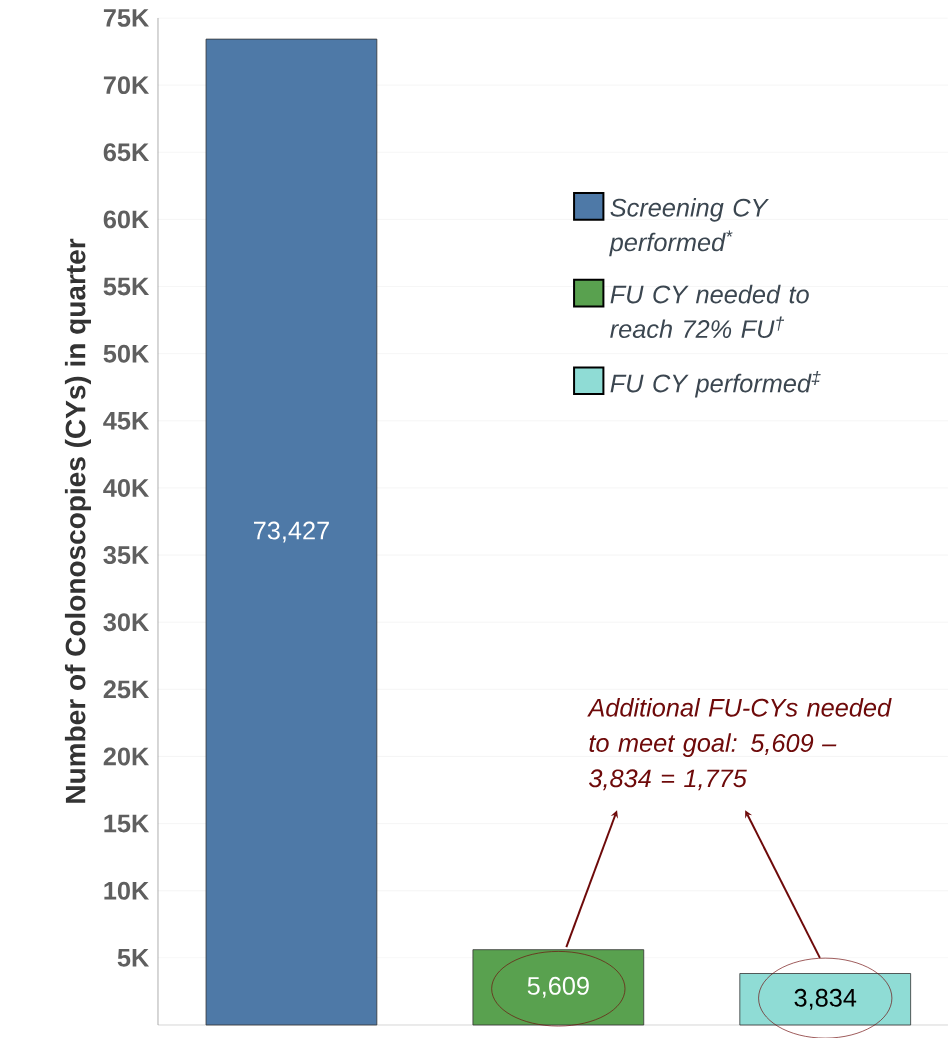 The height and width of the screenshot is (1038, 948). Describe the element at coordinates (739, 744) in the screenshot. I see `annotation: Additional FU-CYs needed to meet goal: 5,609 – 3,834 = 1,775` at that location.